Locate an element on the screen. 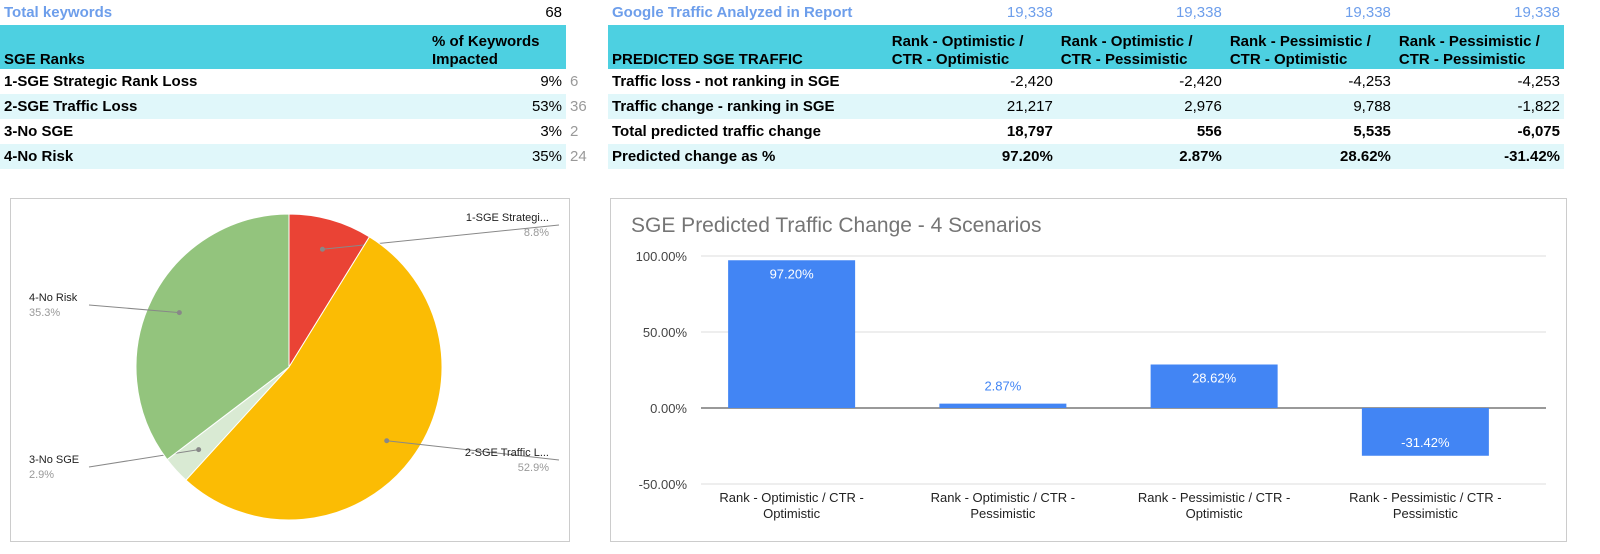 The width and height of the screenshot is (1600, 554). y-tick-label: 0.00% is located at coordinates (668, 408).